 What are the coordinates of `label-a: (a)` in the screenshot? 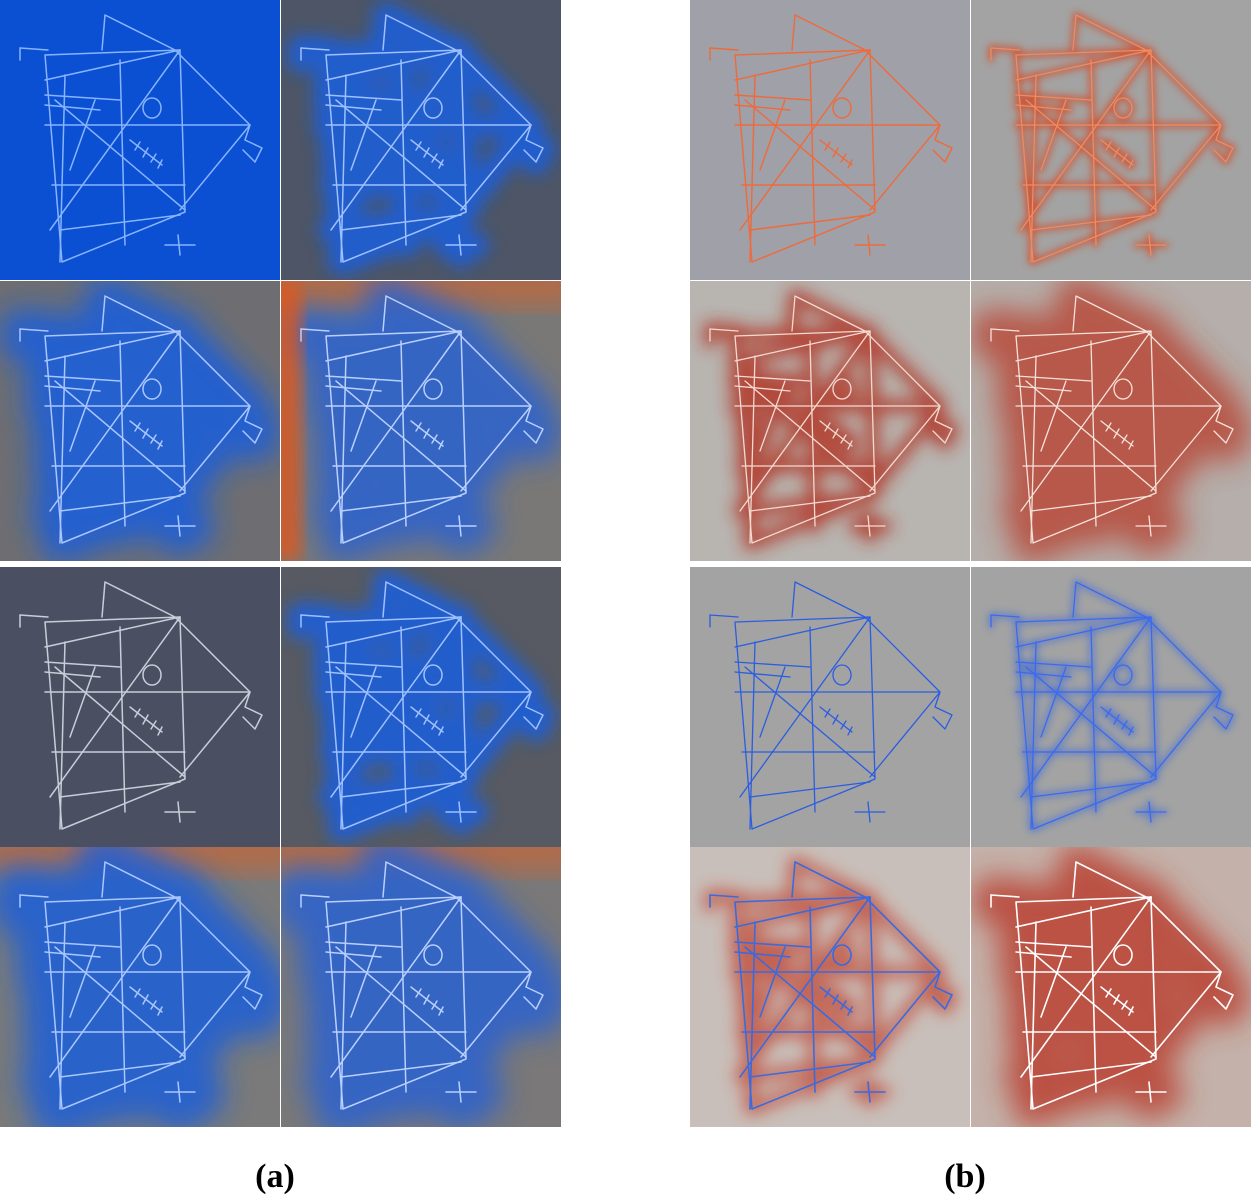 It's located at (275, 1176).